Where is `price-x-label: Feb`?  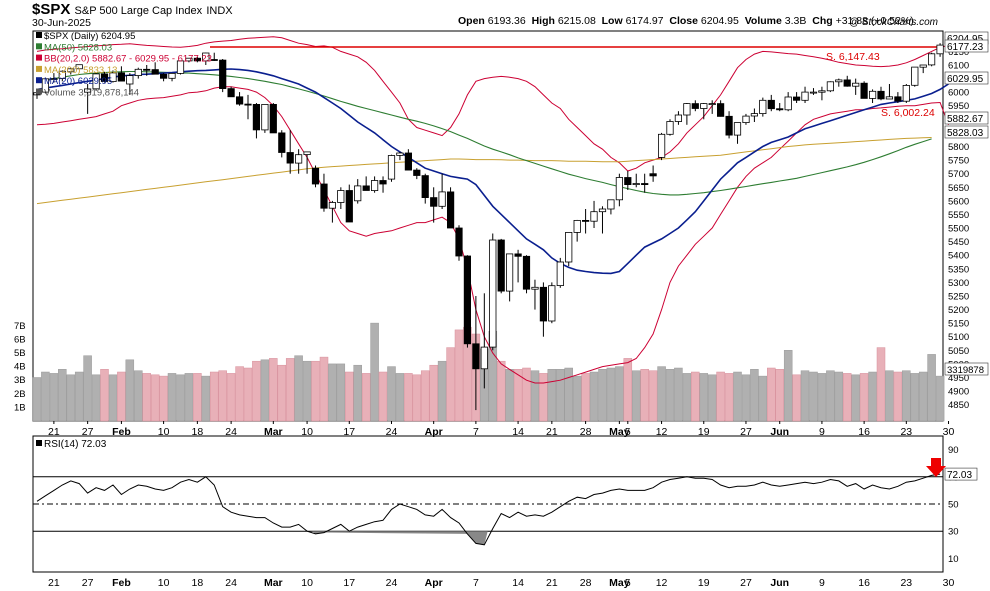
price-x-label: Feb is located at coordinates (121, 432).